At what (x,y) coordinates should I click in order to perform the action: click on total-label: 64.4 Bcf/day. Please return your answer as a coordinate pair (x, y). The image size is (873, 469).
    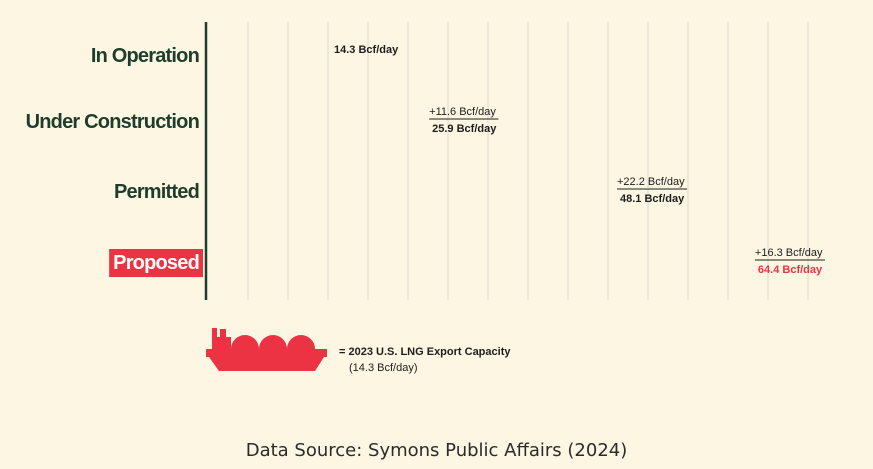
    Looking at the image, I should click on (790, 270).